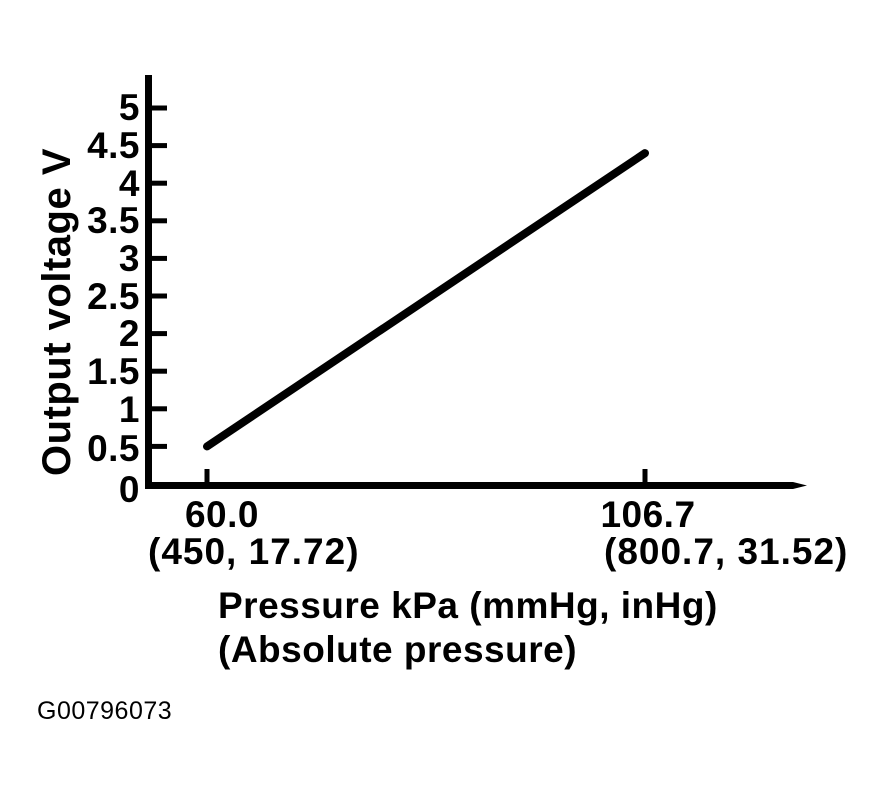  What do you see at coordinates (129, 409) in the screenshot?
I see `y-tick-label-1: 1` at bounding box center [129, 409].